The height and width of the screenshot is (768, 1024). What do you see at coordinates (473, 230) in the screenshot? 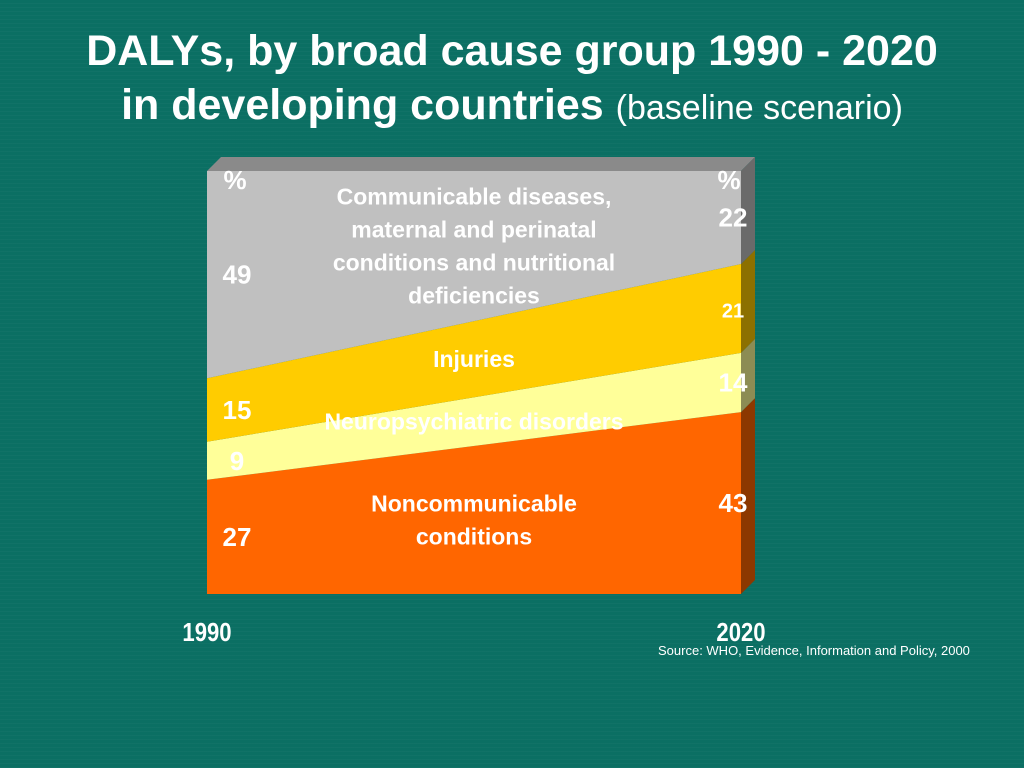
I see `series-label-line: maternal and perinatal` at bounding box center [473, 230].